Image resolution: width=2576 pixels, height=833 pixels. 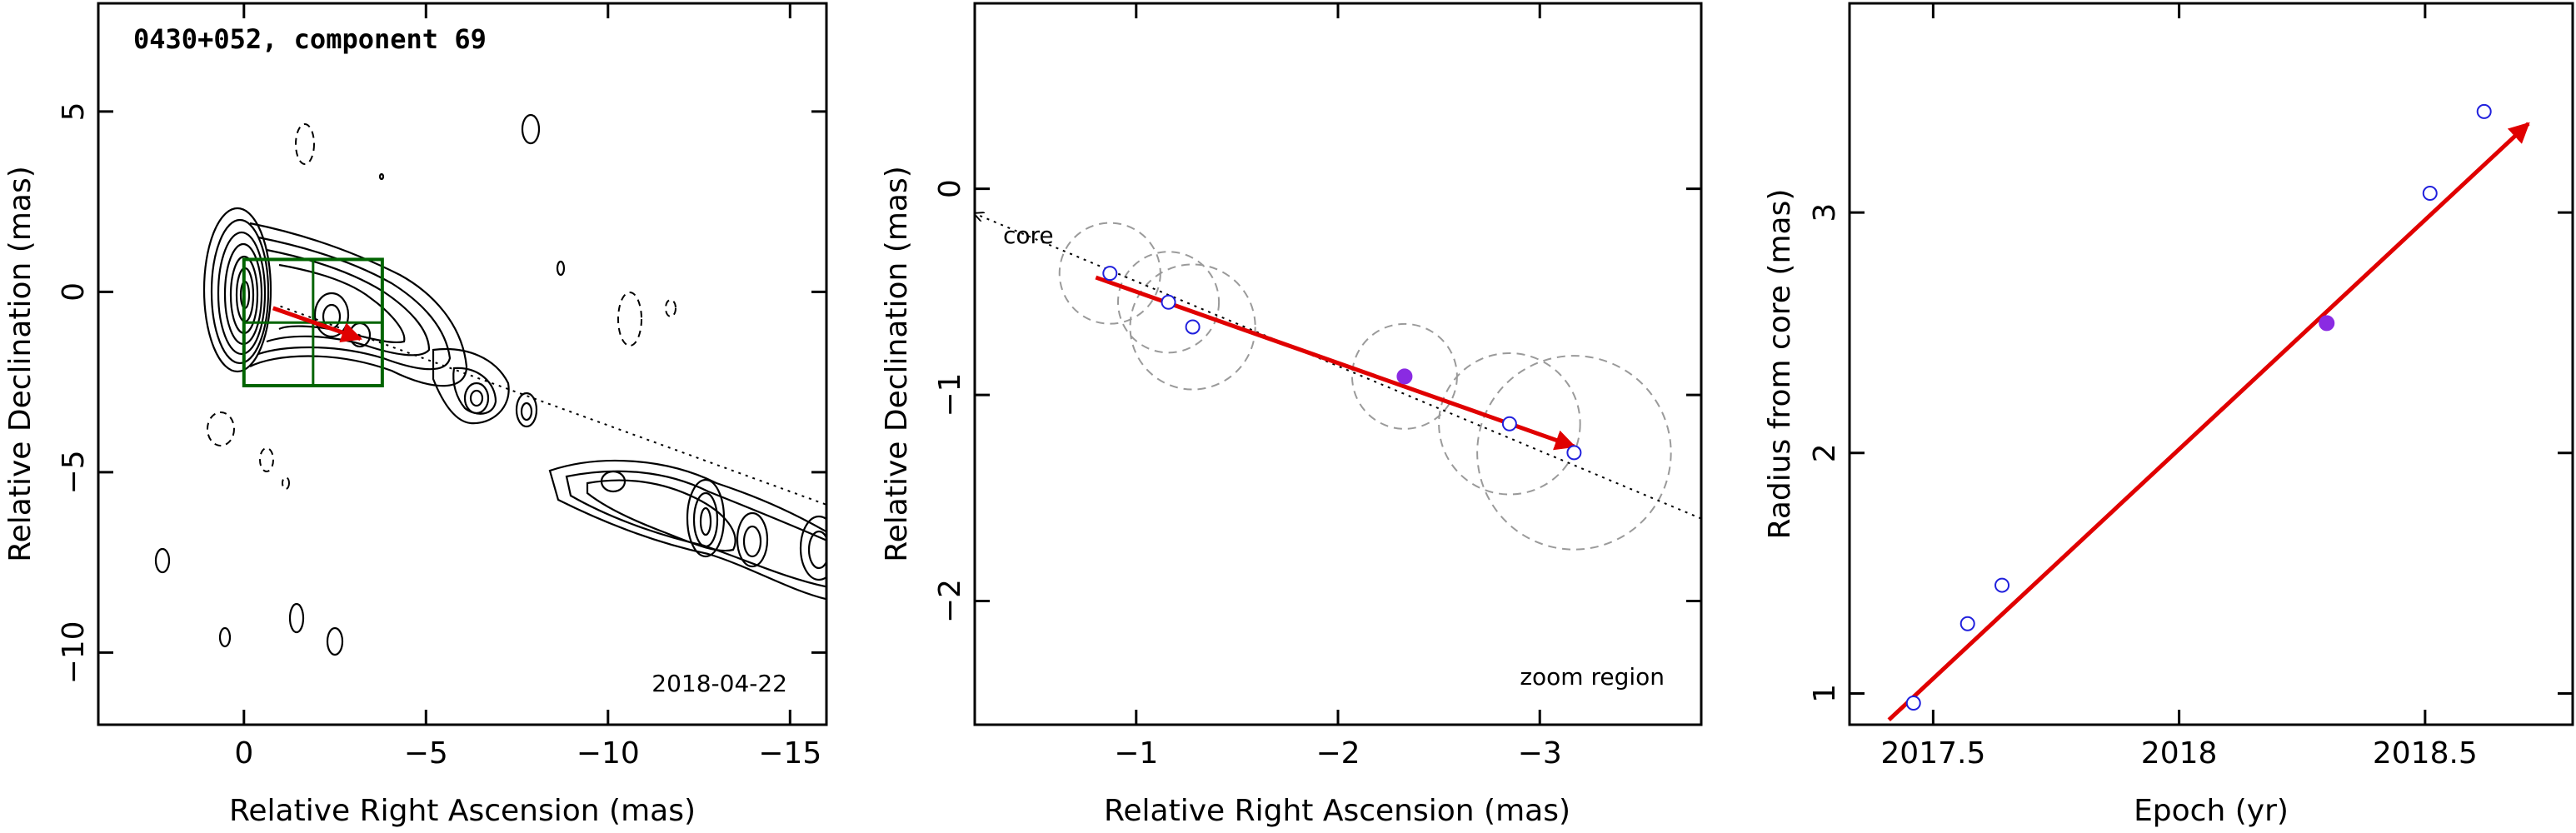 I want to click on y-tick-label: −10, so click(x=74, y=652).